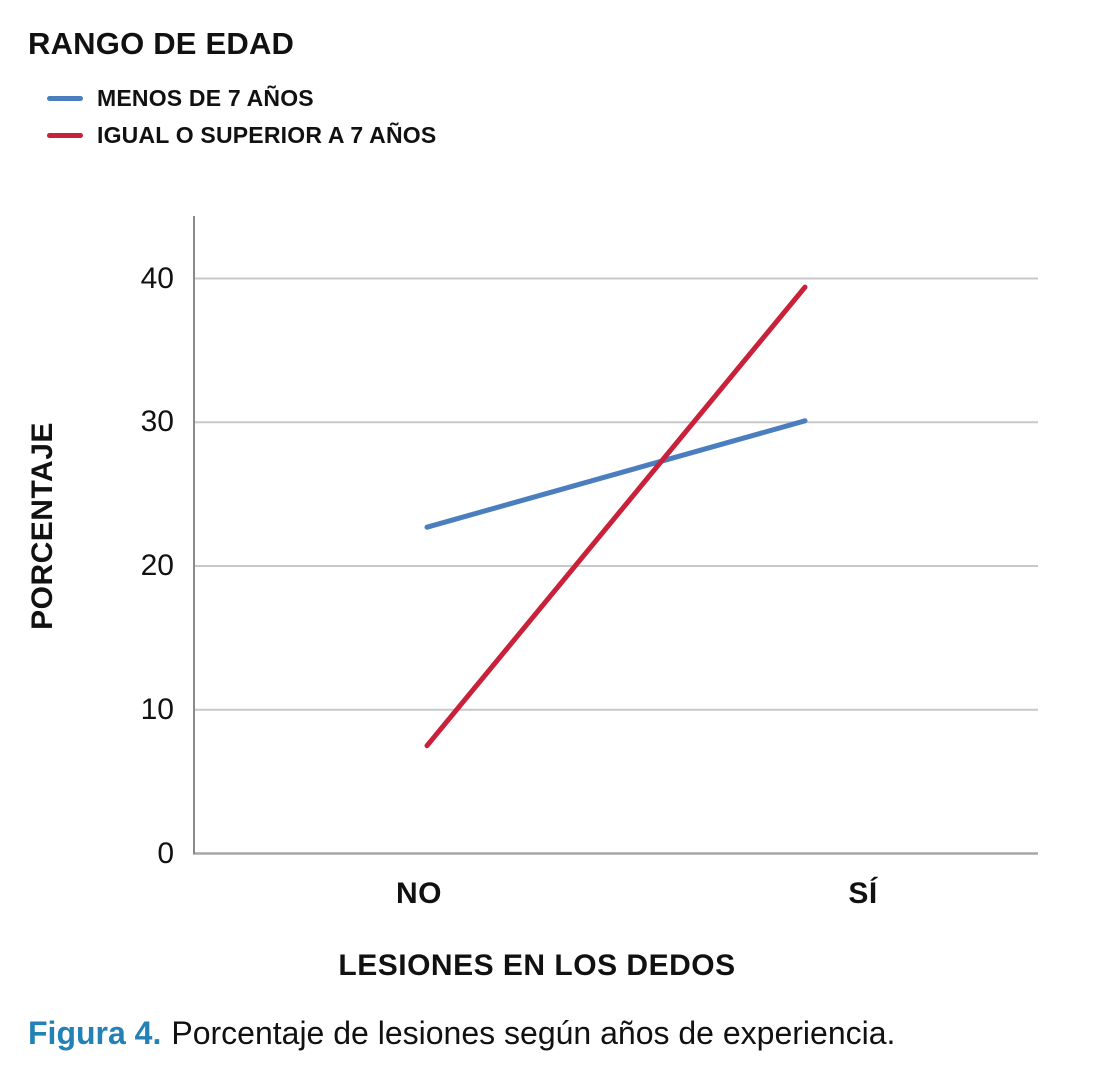 Image resolution: width=1112 pixels, height=1065 pixels. I want to click on y-tick-label-0: 0, so click(165, 853).